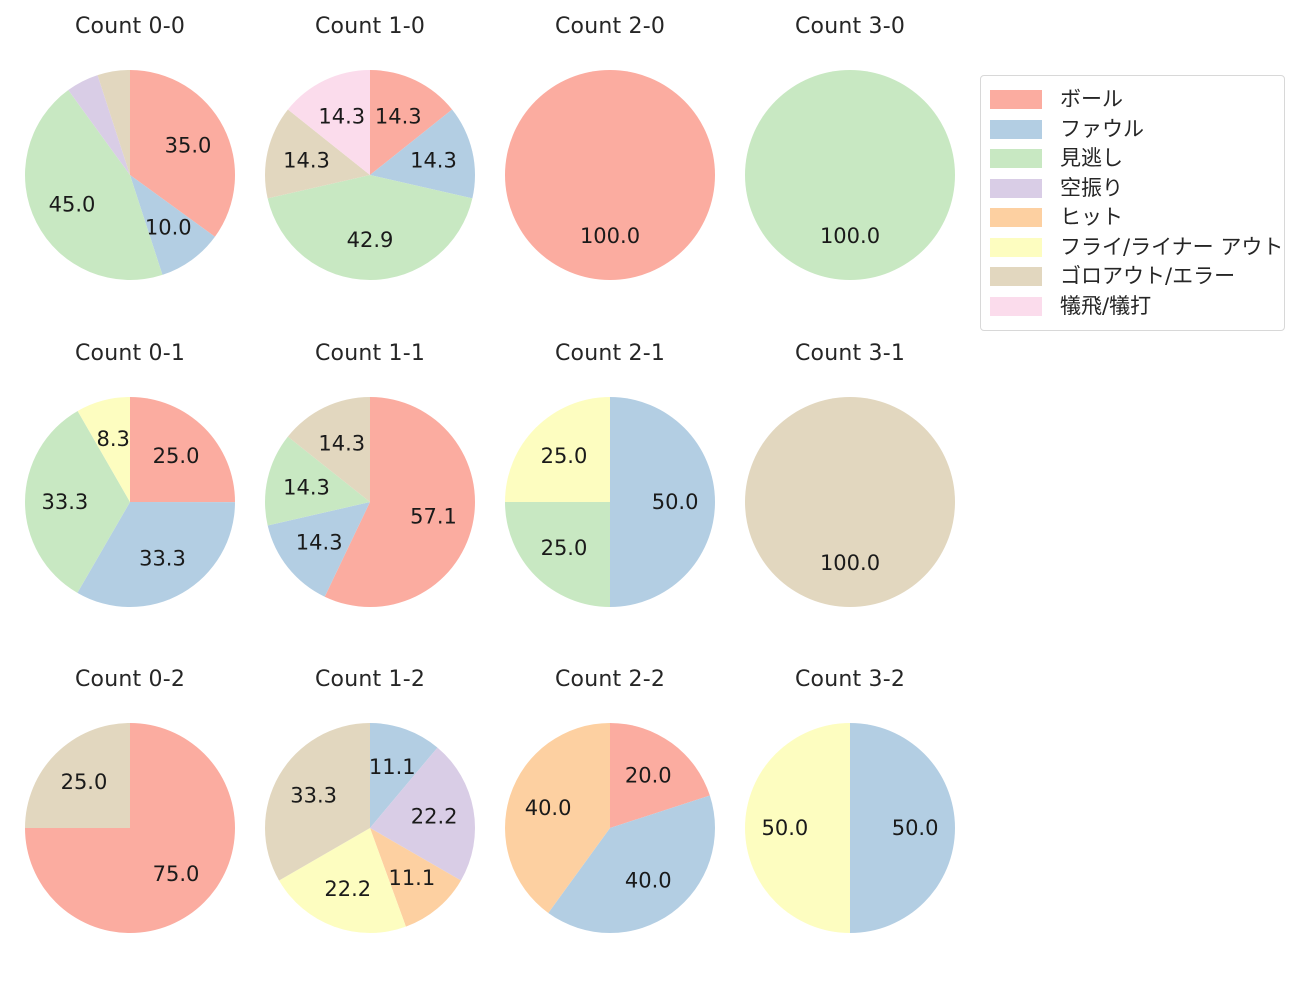  I want to click on pie-holder: 25.0 33.3 33.3 8.3, so click(130, 502).